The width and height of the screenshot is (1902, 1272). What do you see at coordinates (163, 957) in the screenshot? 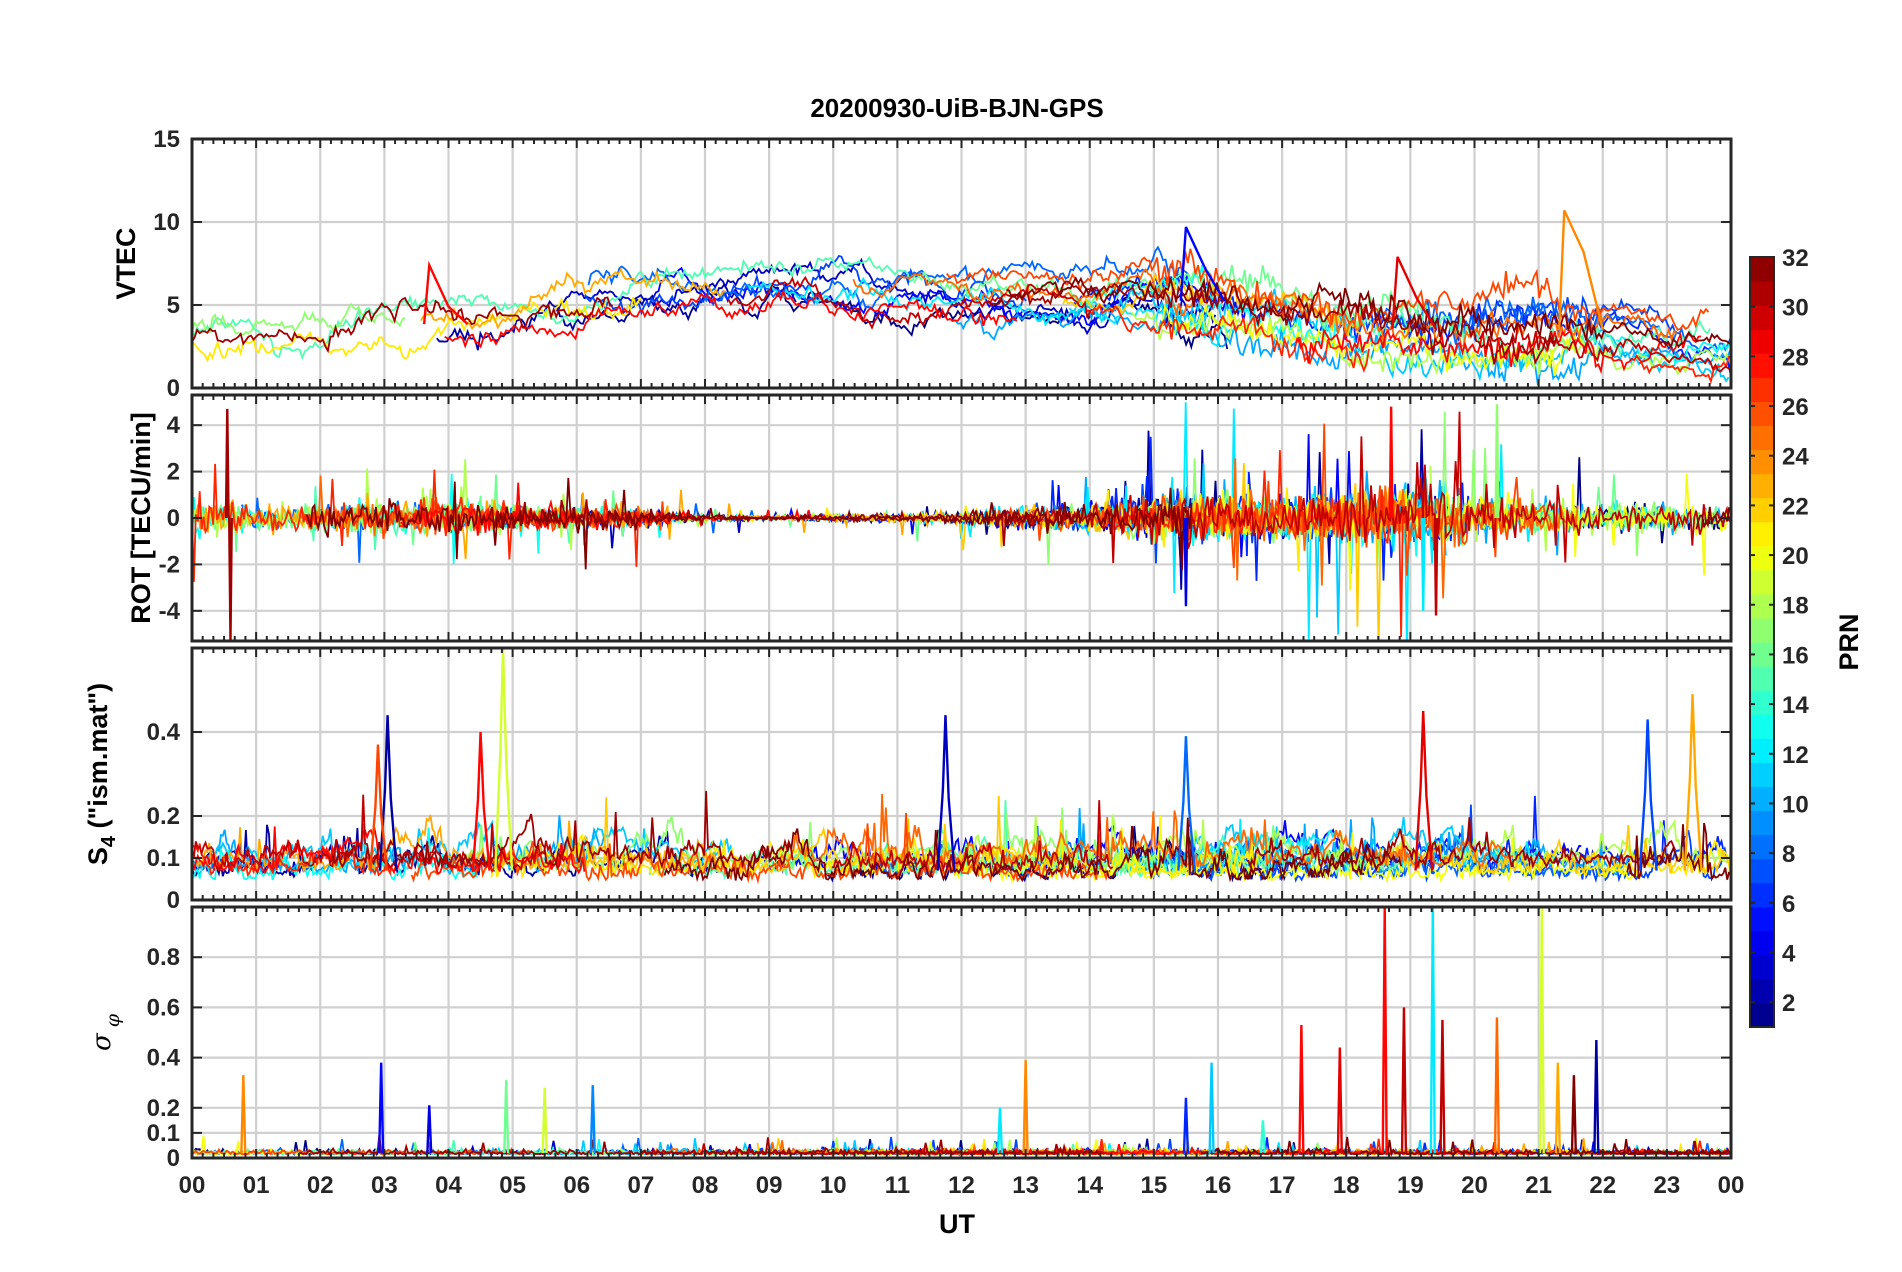
I see `y-tick-label: 0.8` at bounding box center [163, 957].